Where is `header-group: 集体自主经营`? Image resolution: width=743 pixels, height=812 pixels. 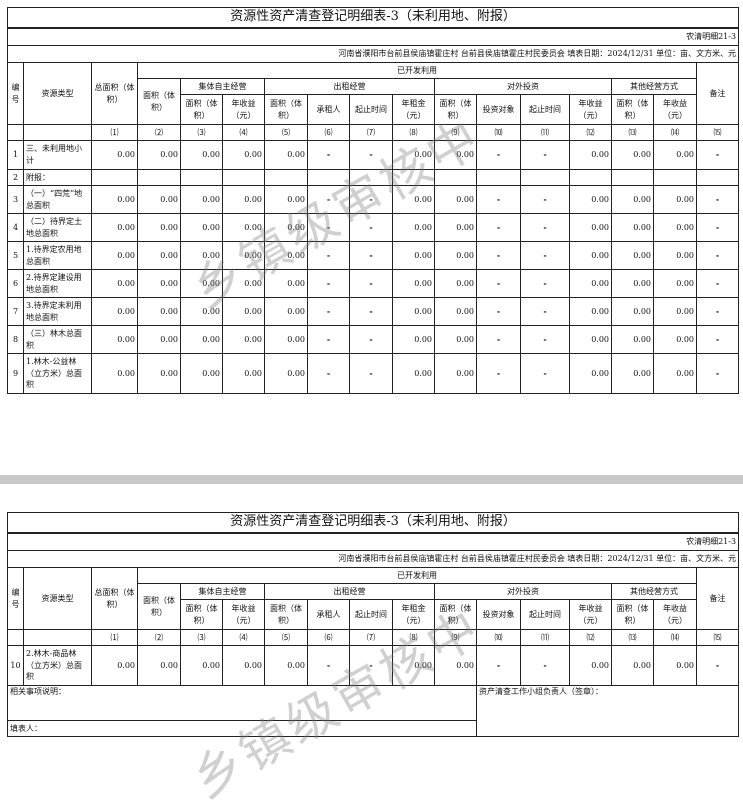 header-group: 集体自主经营 is located at coordinates (222, 86).